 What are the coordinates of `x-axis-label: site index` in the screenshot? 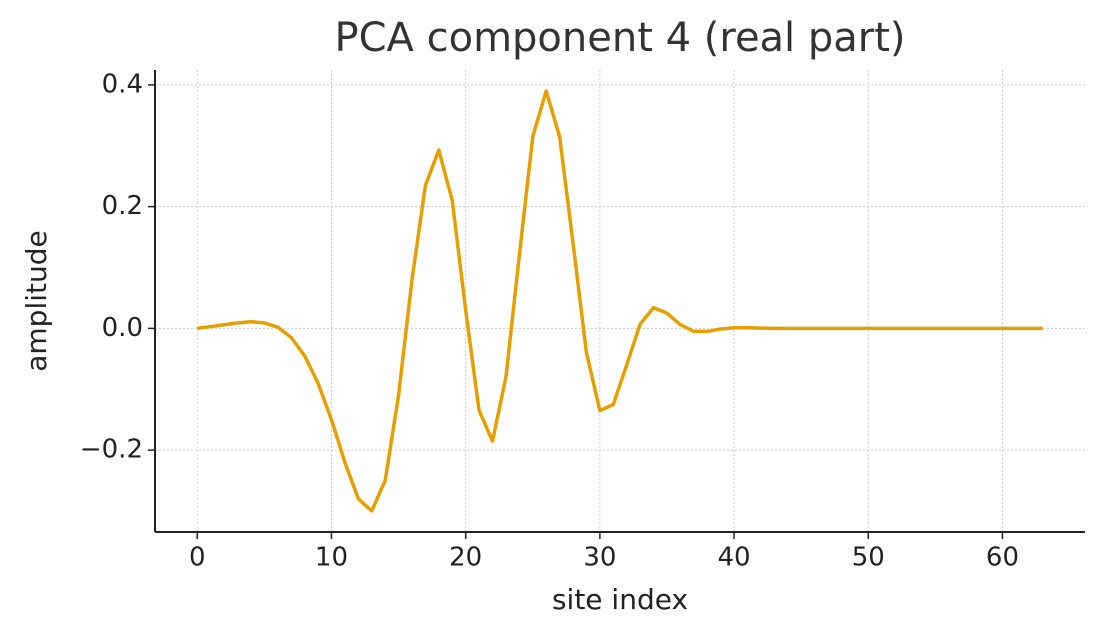 It's located at (620, 599).